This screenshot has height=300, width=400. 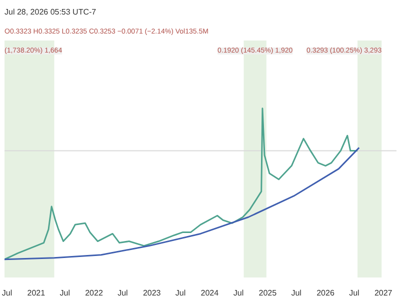 What do you see at coordinates (36, 293) in the screenshot?
I see `x-tick-label: 2021` at bounding box center [36, 293].